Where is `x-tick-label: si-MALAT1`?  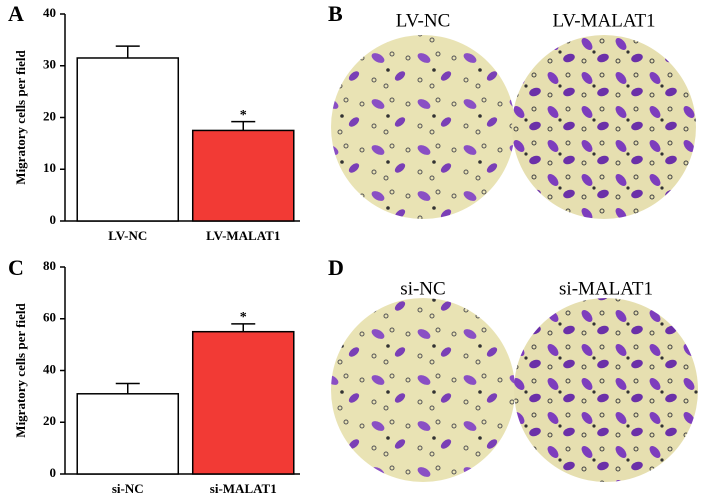 x-tick-label: si-MALAT1 is located at coordinates (243, 488).